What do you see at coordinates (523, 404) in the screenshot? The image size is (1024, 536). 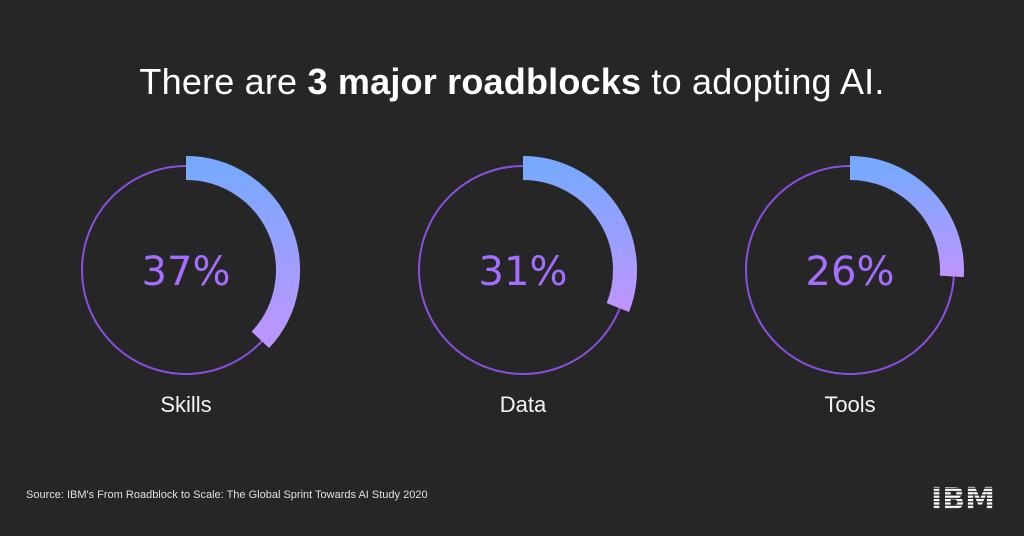 I see `ring-label-data: Data` at bounding box center [523, 404].